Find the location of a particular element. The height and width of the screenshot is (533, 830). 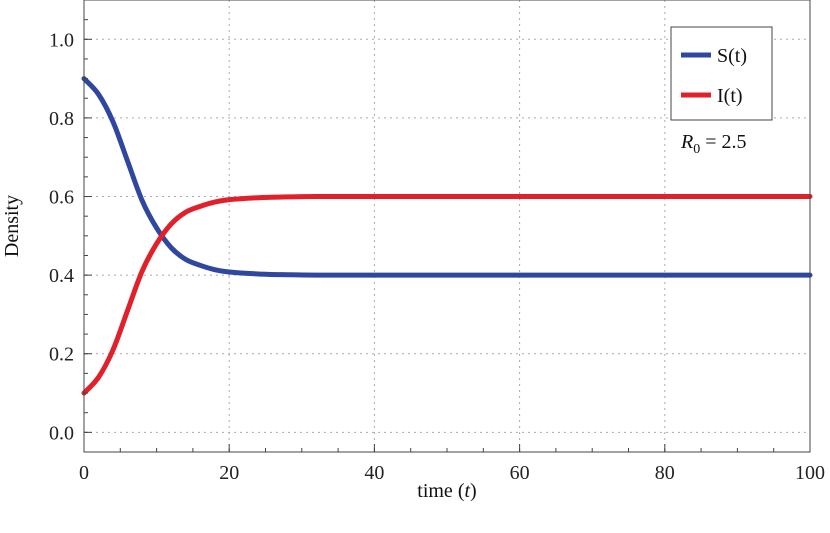

y-tick-label: 0.6 is located at coordinates (61, 198).